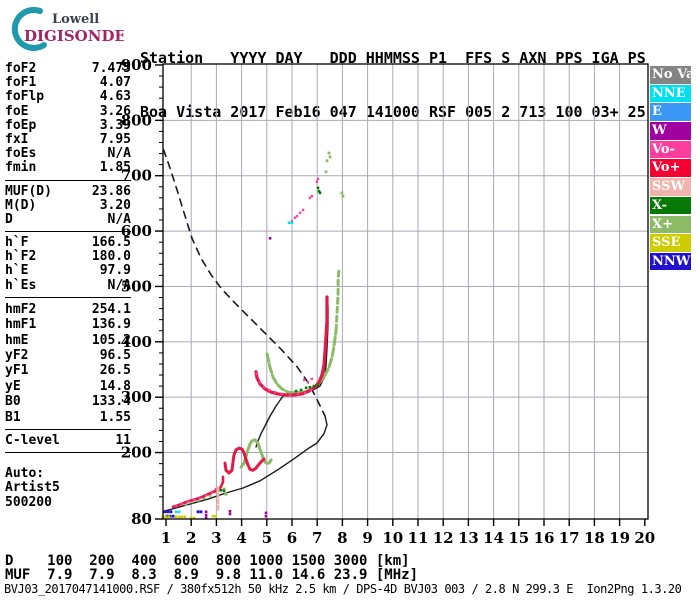 The image size is (700, 600). Describe the element at coordinates (443, 538) in the screenshot. I see `x-tick-label: 12` at that location.